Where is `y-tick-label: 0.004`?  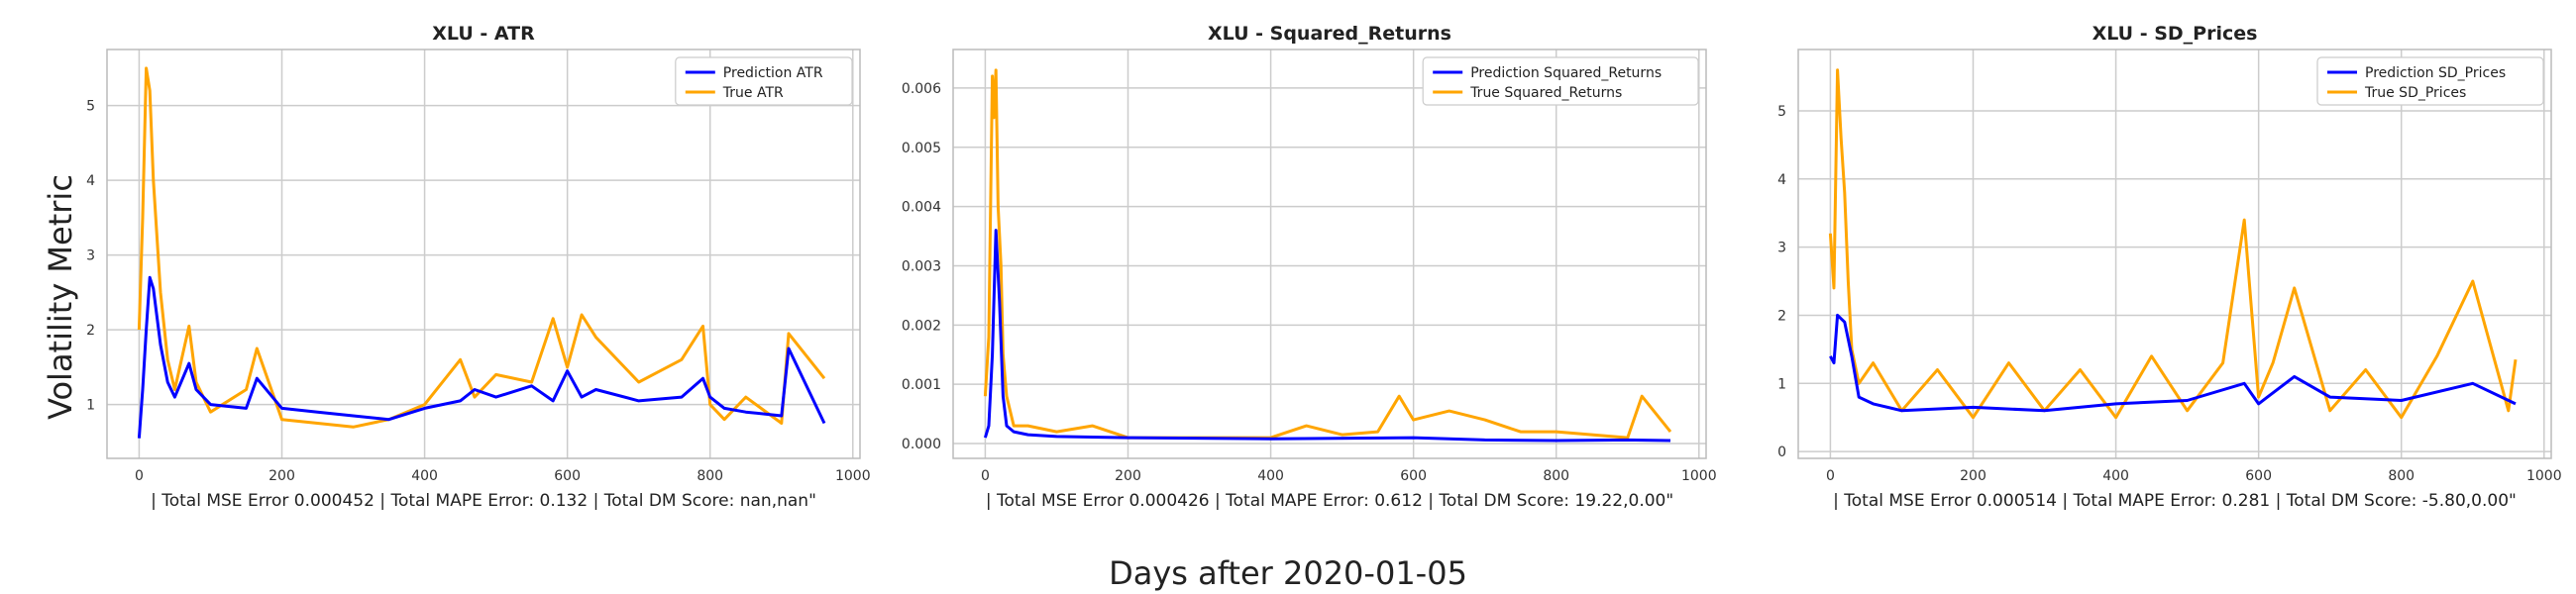
y-tick-label: 0.004 is located at coordinates (921, 208).